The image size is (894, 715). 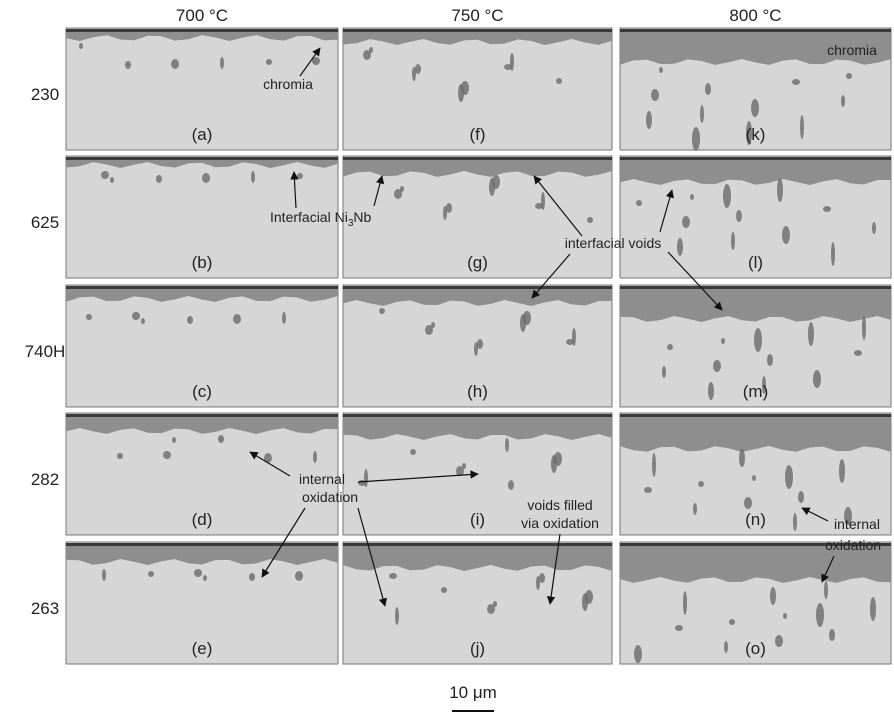 What do you see at coordinates (755, 519) in the screenshot?
I see `panel-label: (n)` at bounding box center [755, 519].